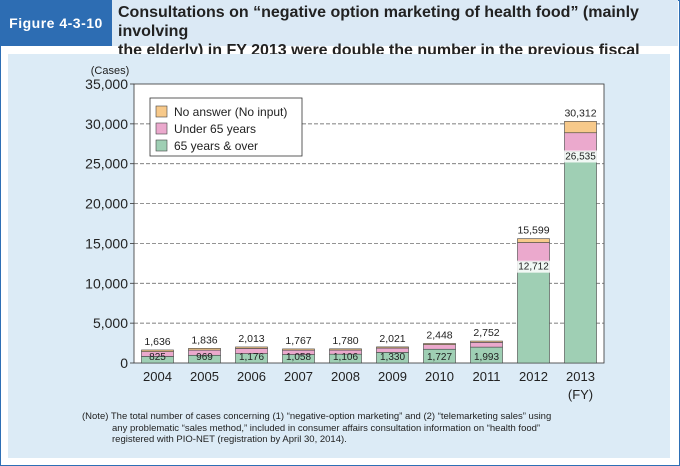 Image resolution: width=680 pixels, height=466 pixels. What do you see at coordinates (124, 363) in the screenshot?
I see `y-tick-label: 0` at bounding box center [124, 363].